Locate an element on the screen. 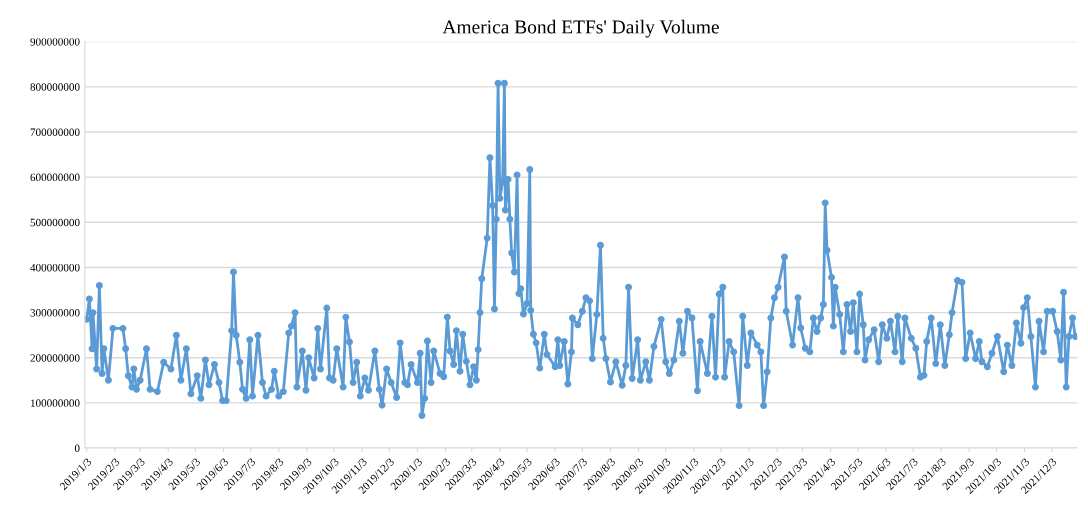  y-tick-label: 600000000 is located at coordinates (55, 177).